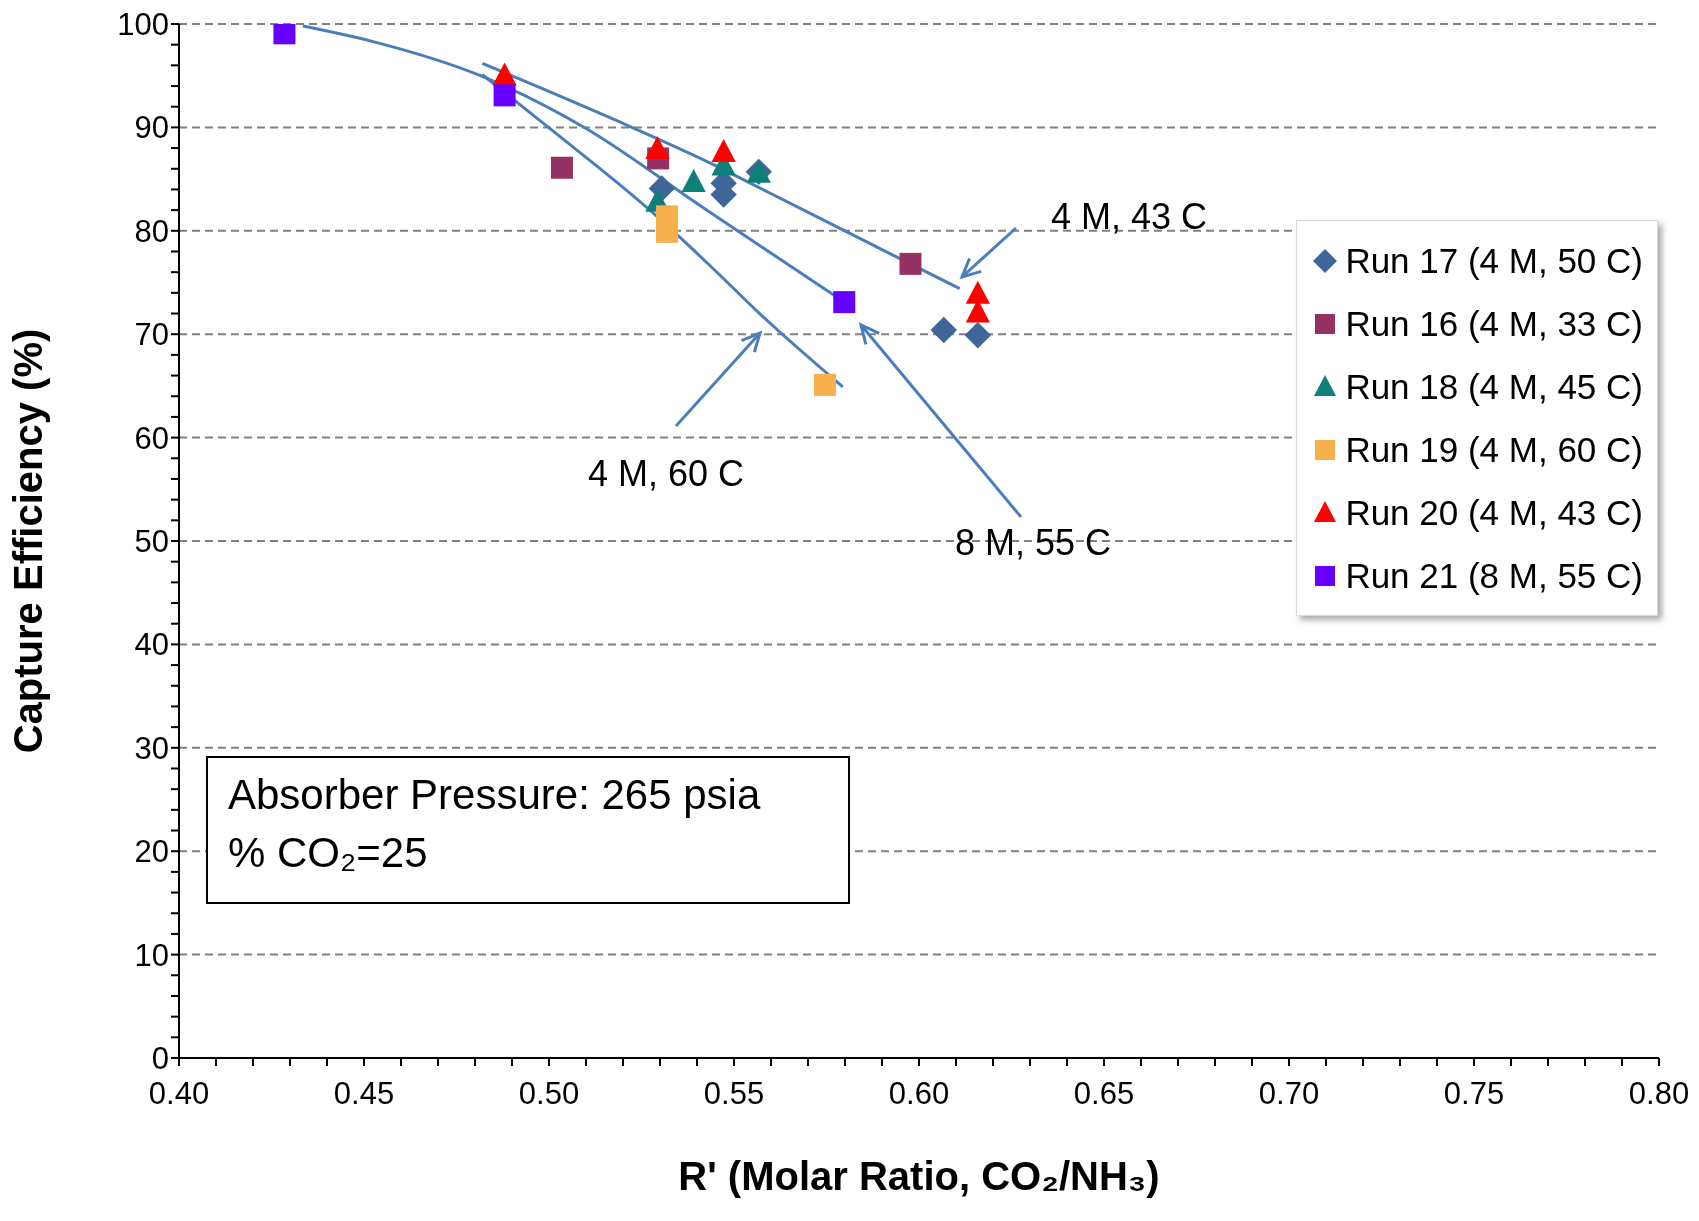  I want to click on x-tick-label: 0.40, so click(179, 1094).